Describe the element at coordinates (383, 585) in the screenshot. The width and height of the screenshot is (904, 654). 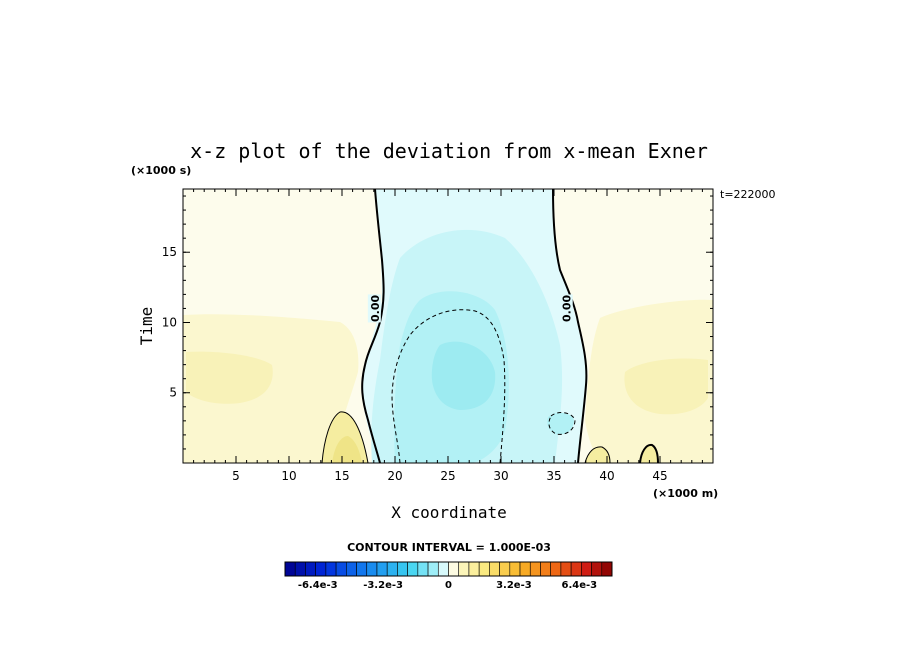
I see `colorbar-label: -3.2e-3` at that location.